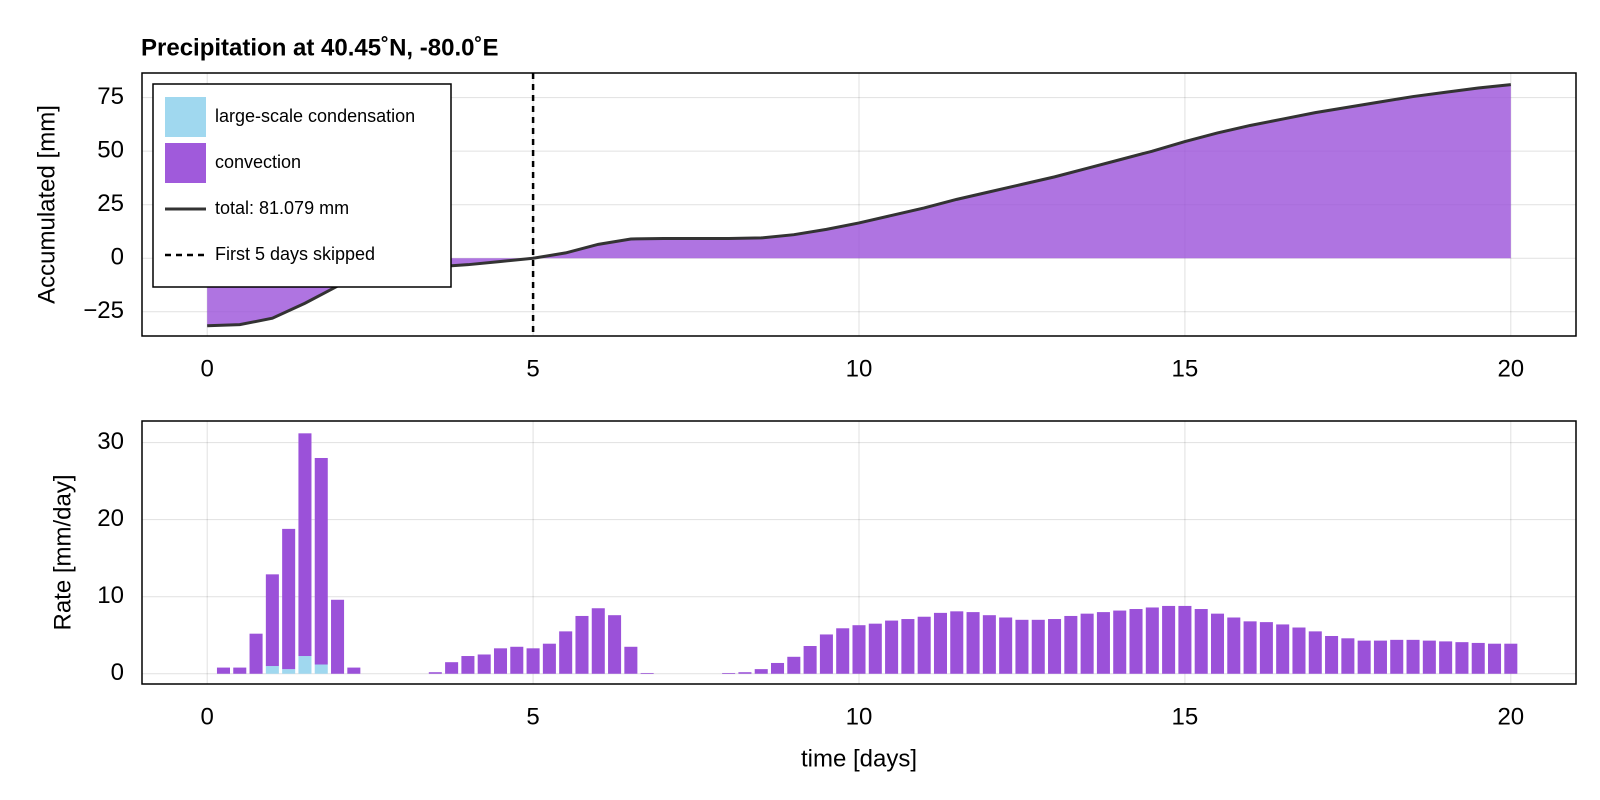  What do you see at coordinates (110, 150) in the screenshot?
I see `y-tick-label: 50` at bounding box center [110, 150].